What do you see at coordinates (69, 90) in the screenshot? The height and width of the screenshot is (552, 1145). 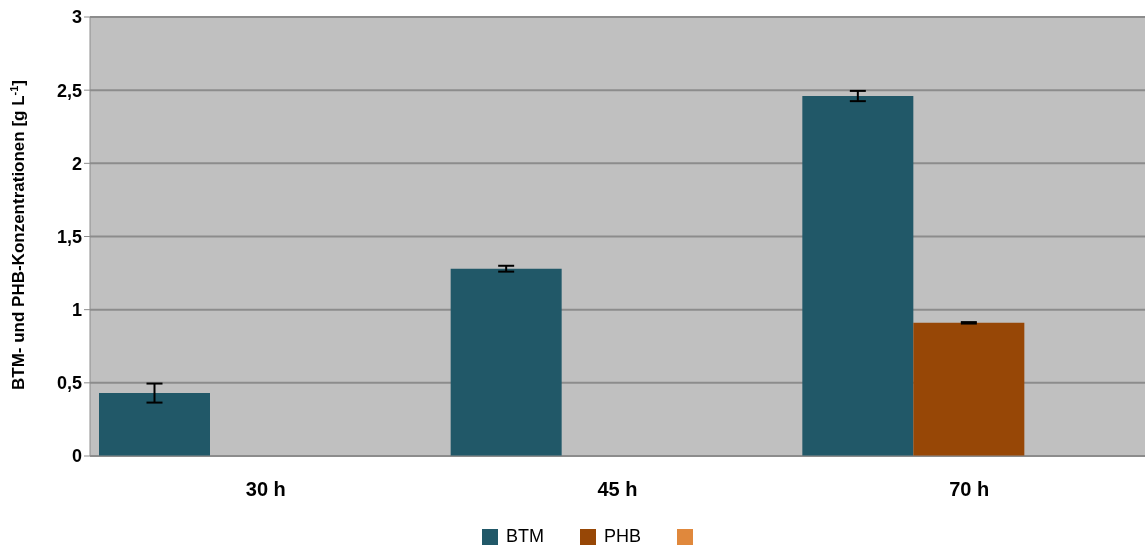 I see `y-tick-label: 2,5` at bounding box center [69, 90].